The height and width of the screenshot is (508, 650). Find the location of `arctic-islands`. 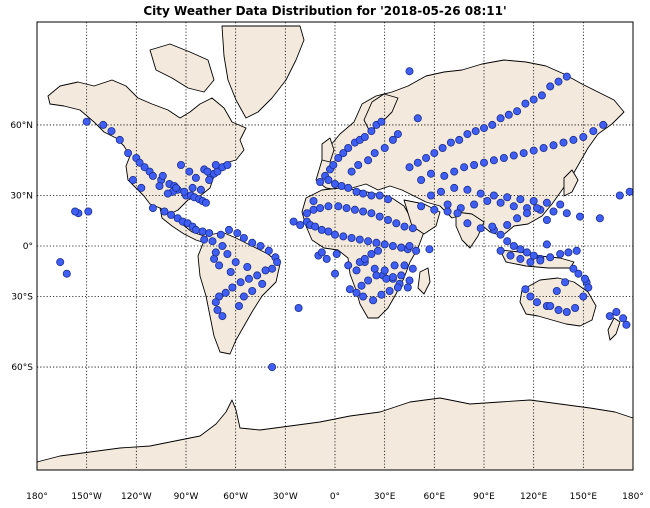

arctic-islands is located at coordinates (182, 68).